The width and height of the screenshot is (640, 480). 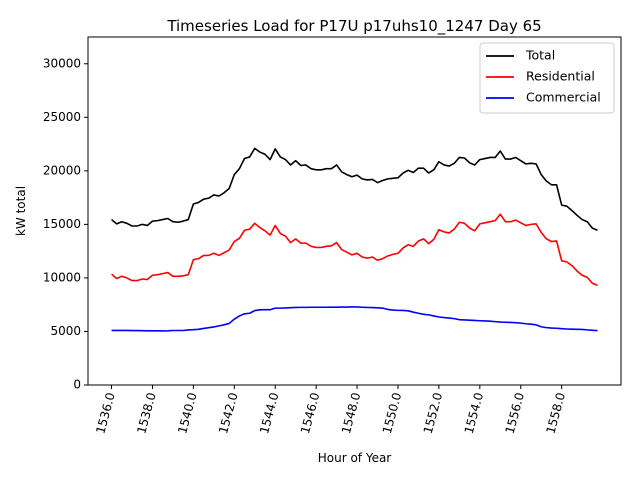 What do you see at coordinates (563, 97) in the screenshot?
I see `legend-label-commercial: Commercial` at bounding box center [563, 97].